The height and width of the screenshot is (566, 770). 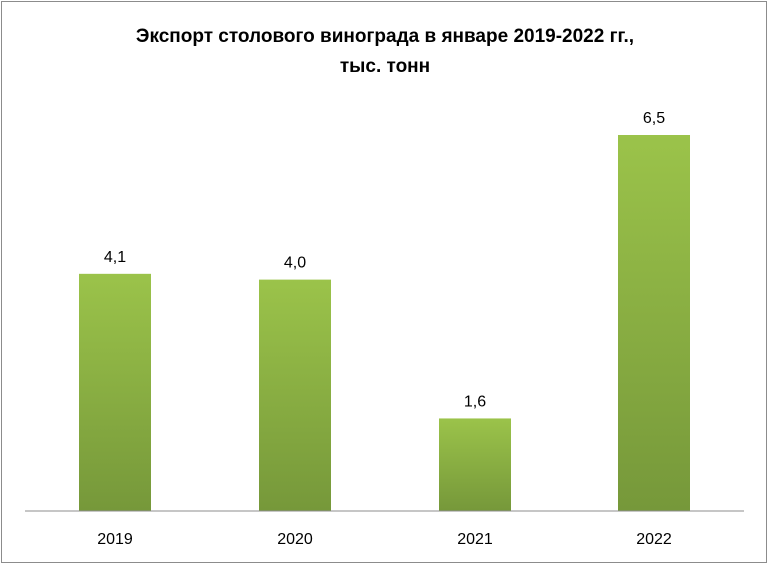 I want to click on bar-2019, so click(x=115, y=392).